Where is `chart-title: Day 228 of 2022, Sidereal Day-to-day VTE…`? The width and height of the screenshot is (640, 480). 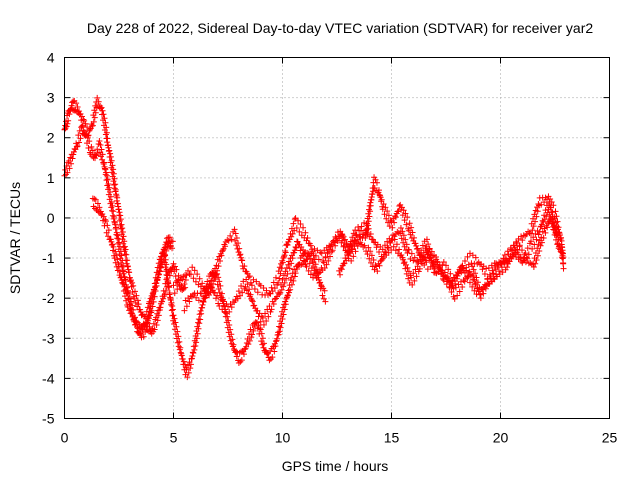 chart-title: Day 228 of 2022, Sidereal Day-to-day VTE… is located at coordinates (340, 28).